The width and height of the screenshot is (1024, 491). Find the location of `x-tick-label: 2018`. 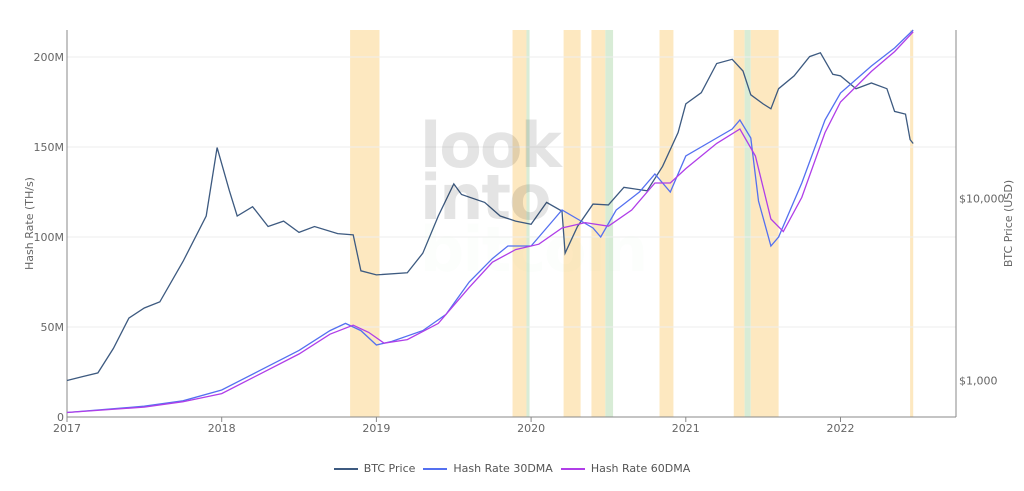

x-tick-label: 2018 is located at coordinates (222, 428).